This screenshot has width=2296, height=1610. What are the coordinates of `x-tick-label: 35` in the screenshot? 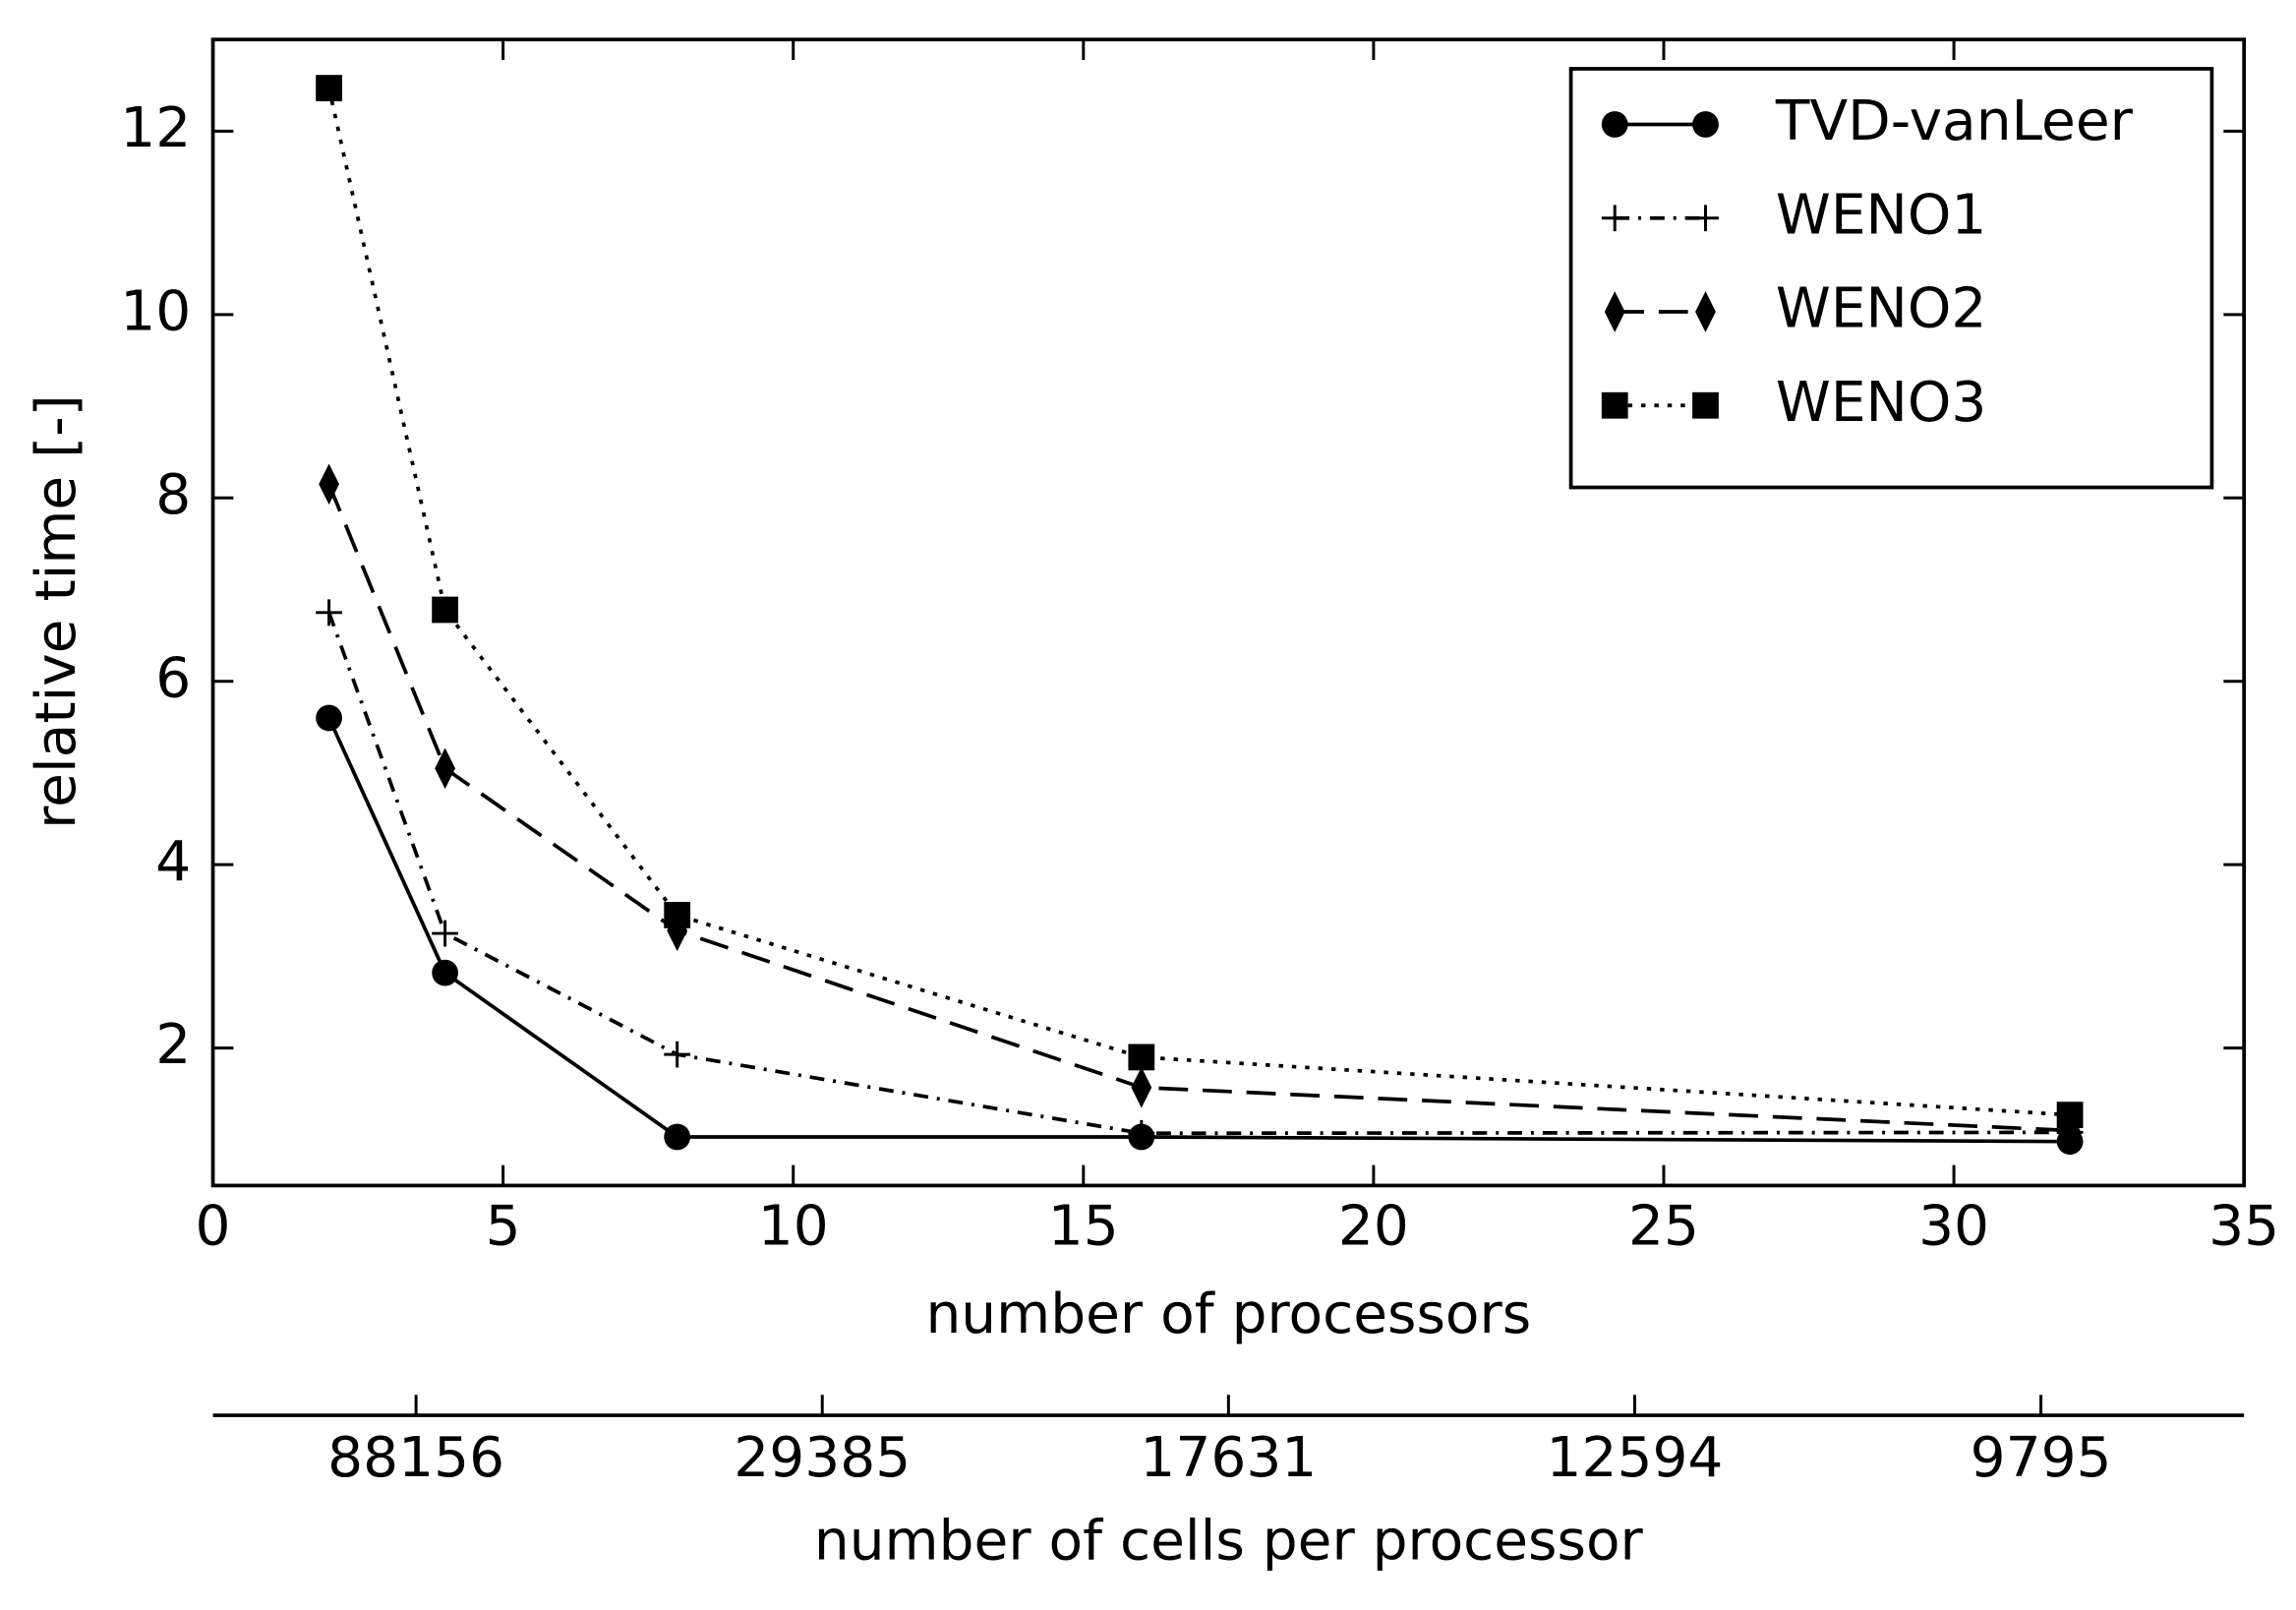 It's located at (2243, 1227).